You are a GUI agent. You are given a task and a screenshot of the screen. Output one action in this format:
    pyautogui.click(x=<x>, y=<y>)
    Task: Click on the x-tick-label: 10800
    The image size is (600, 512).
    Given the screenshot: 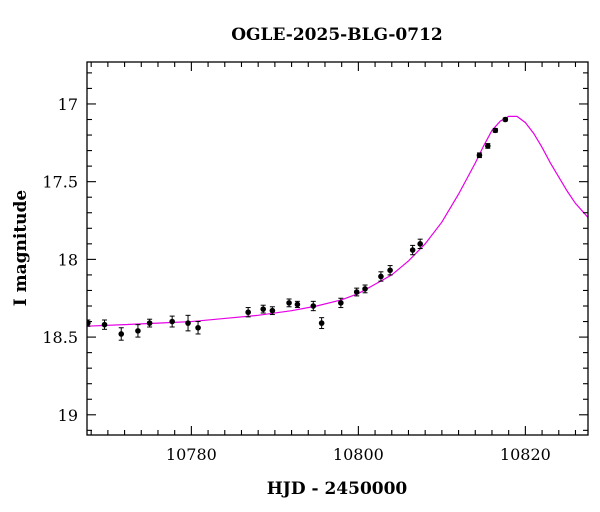 What is the action you would take?
    pyautogui.click(x=358, y=454)
    